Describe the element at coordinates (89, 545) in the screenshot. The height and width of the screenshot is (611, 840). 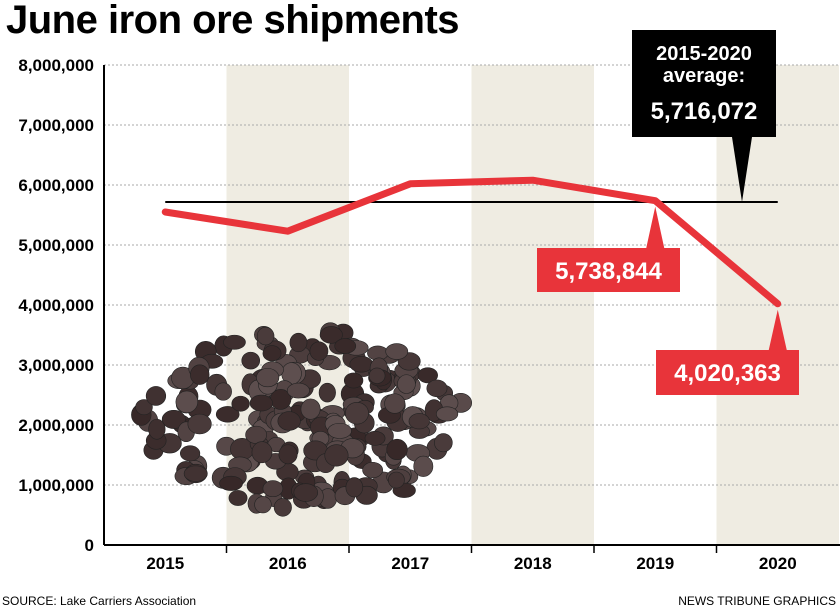
I see `y-tick-label: 0` at that location.